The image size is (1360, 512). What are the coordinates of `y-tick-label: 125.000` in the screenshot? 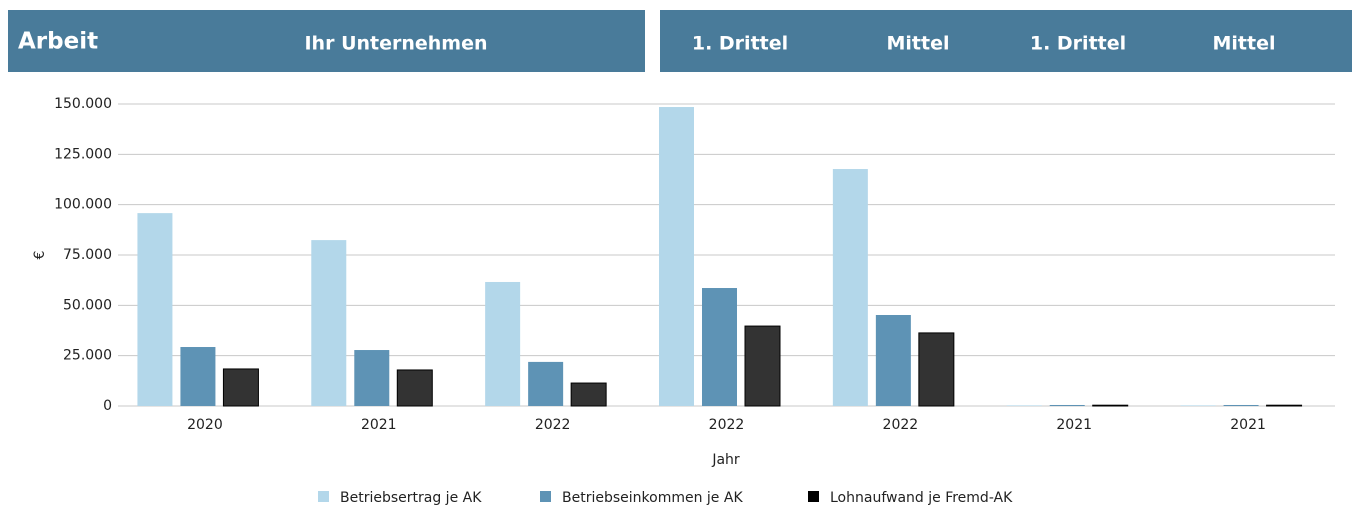 It's located at (83, 154).